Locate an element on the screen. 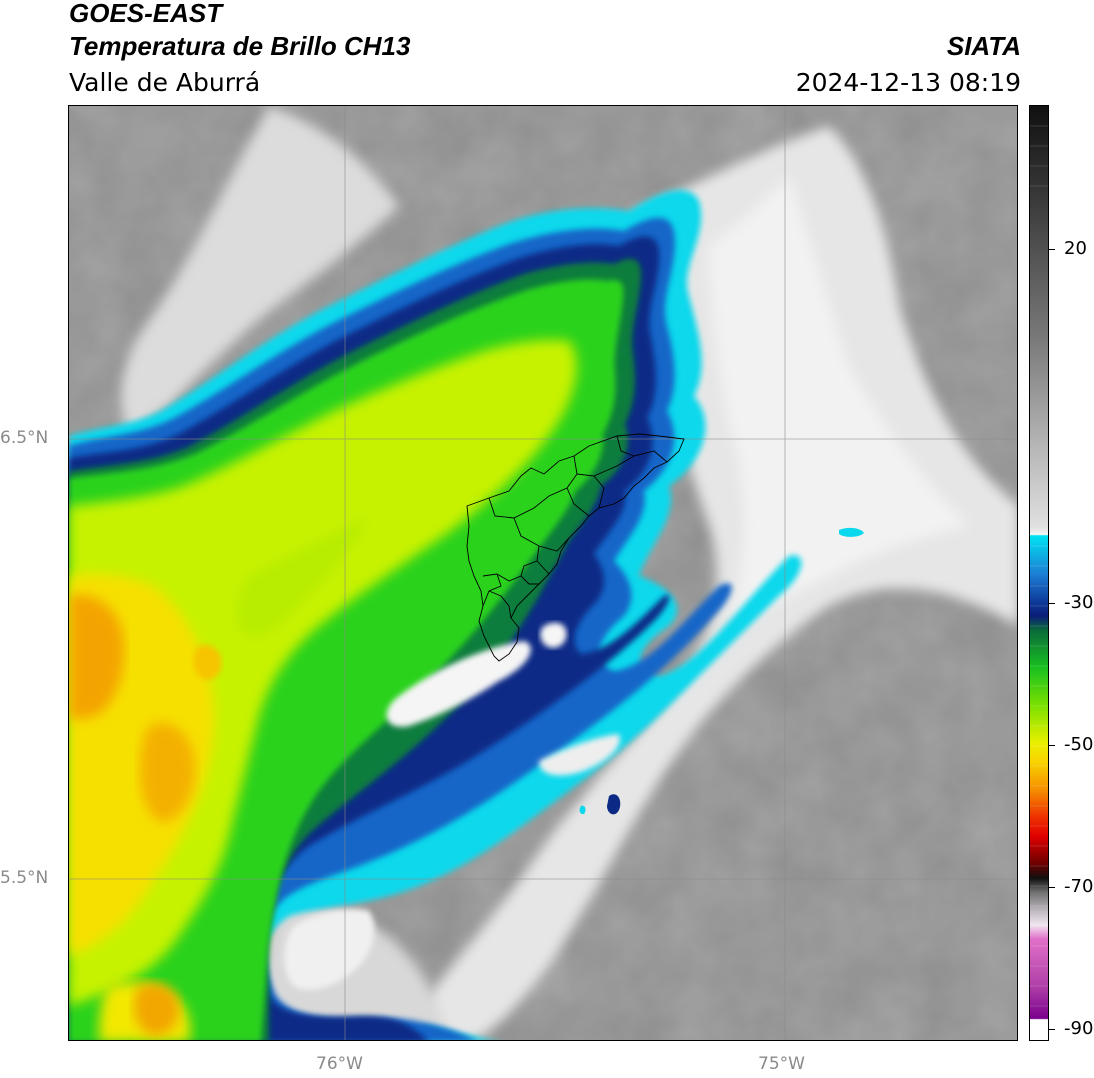  lat-label-5-5: 5.5°N is located at coordinates (24, 878).